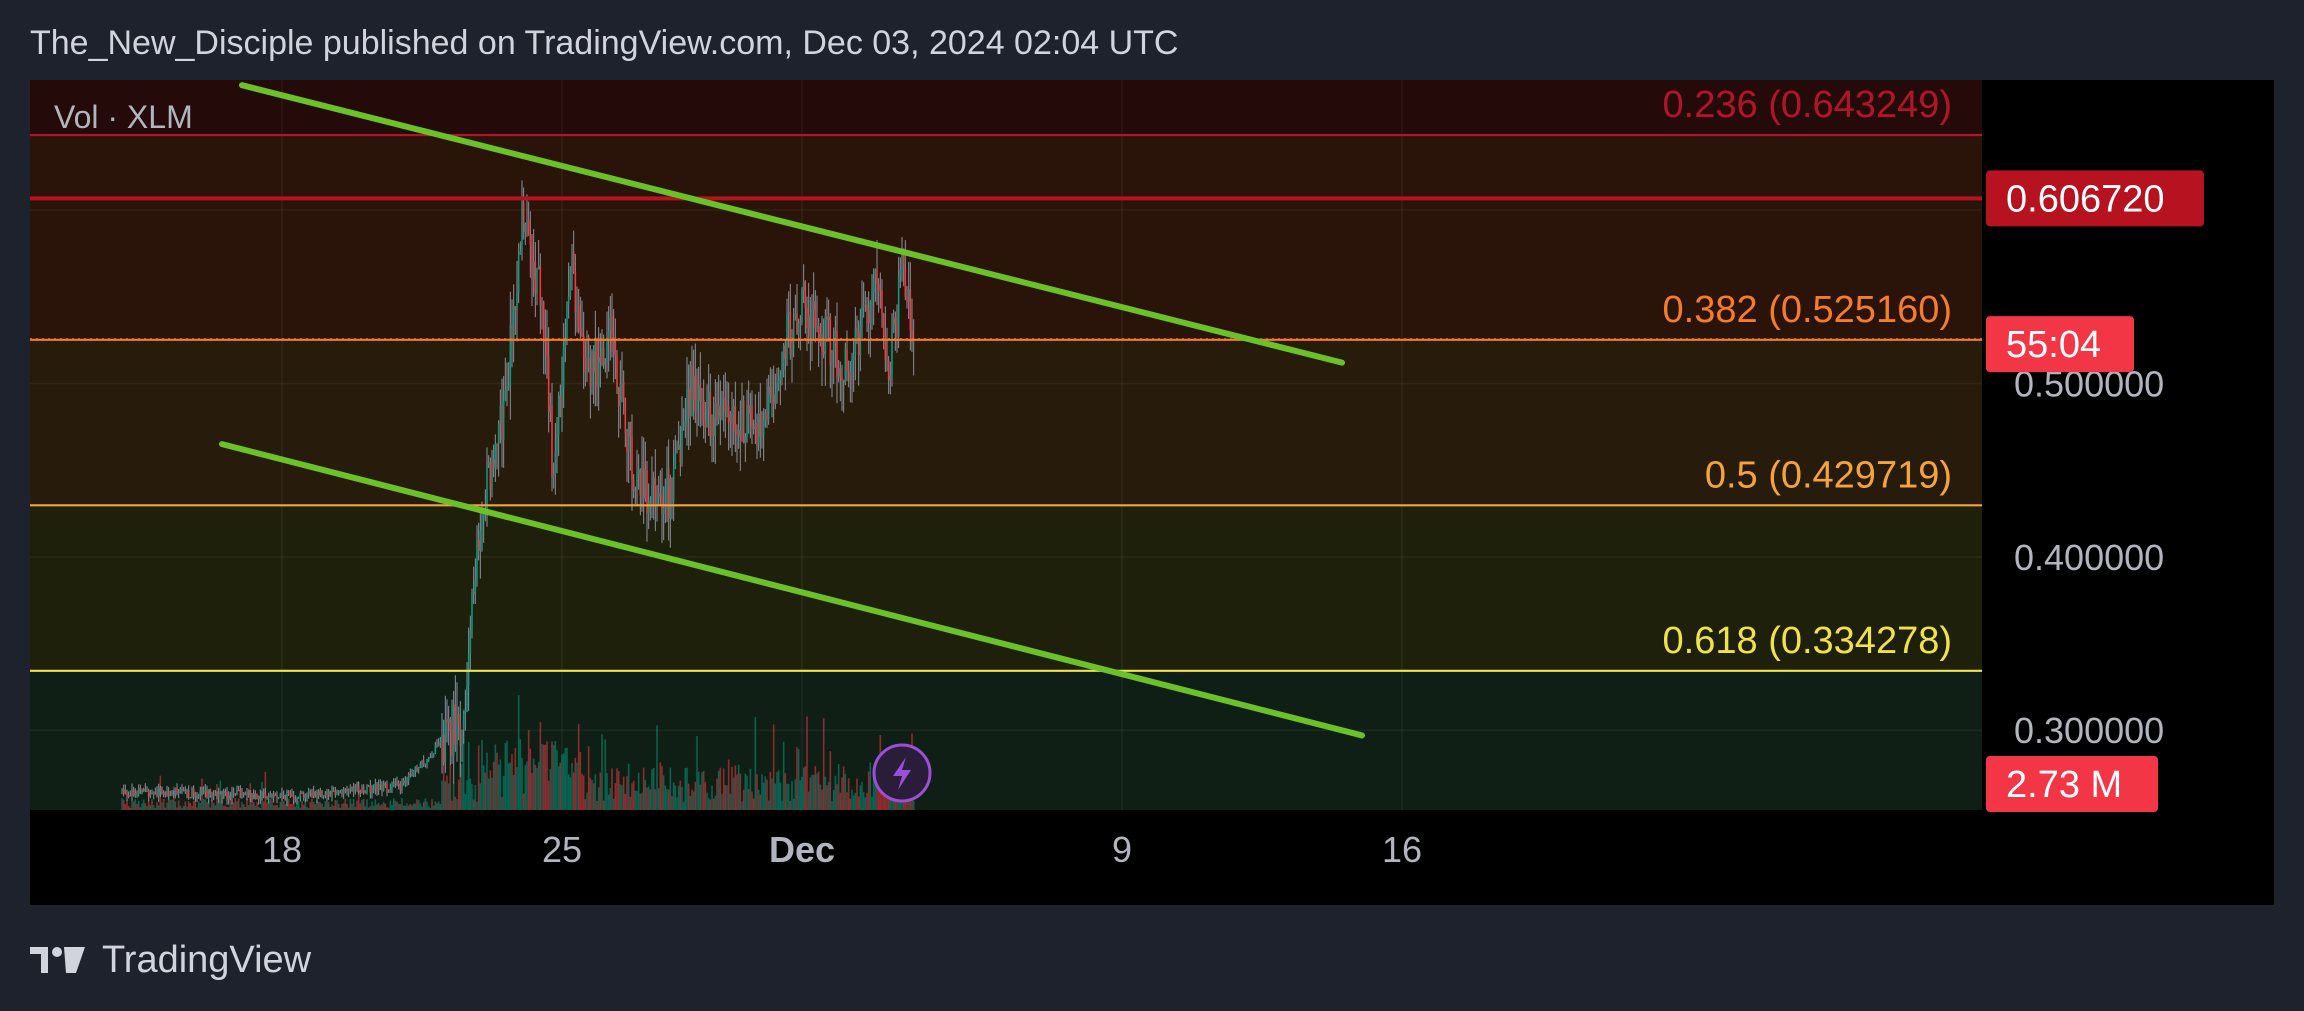  Describe the element at coordinates (1122, 849) in the screenshot. I see `x-tick-label: 9` at that location.